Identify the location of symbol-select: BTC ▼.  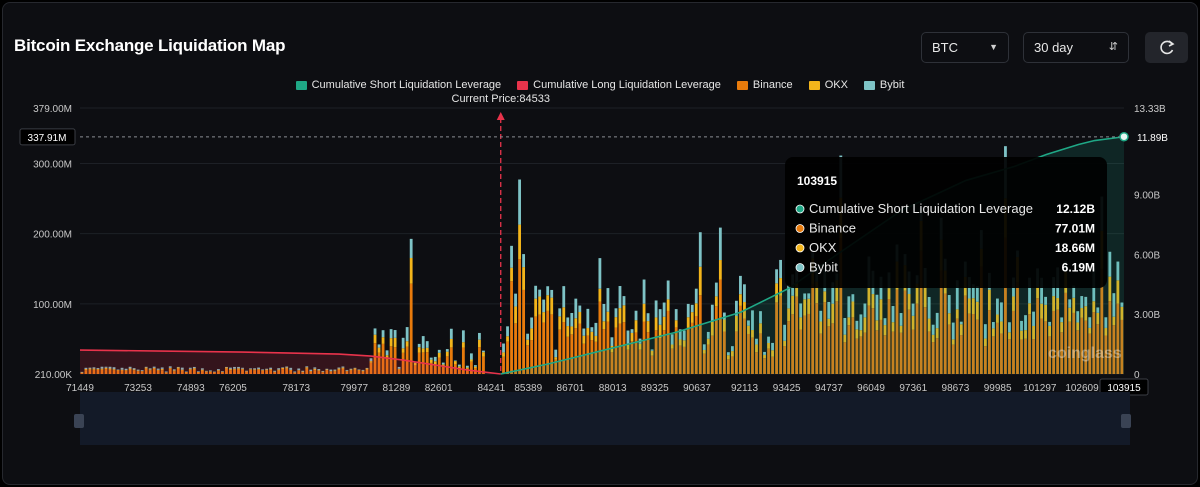
(965, 47).